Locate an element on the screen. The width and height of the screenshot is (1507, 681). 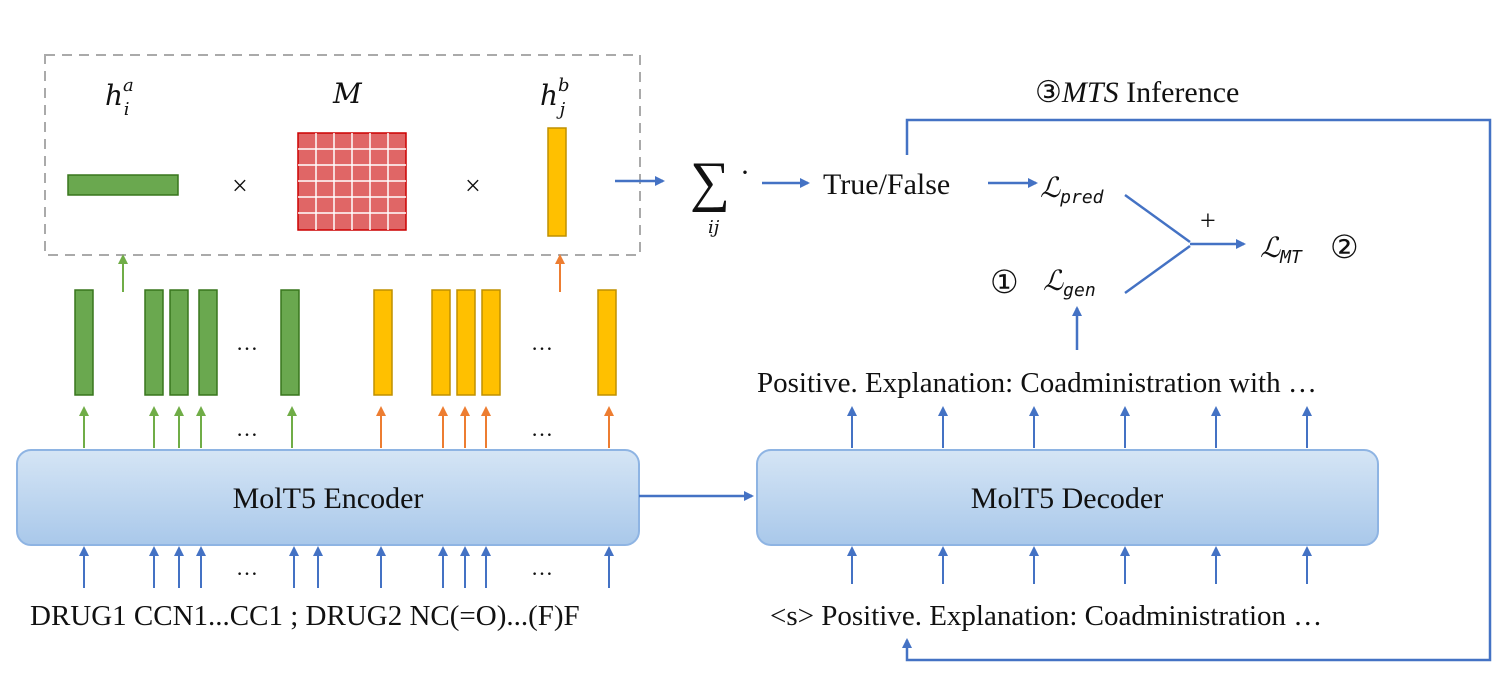
times-1: × is located at coordinates (240, 186).